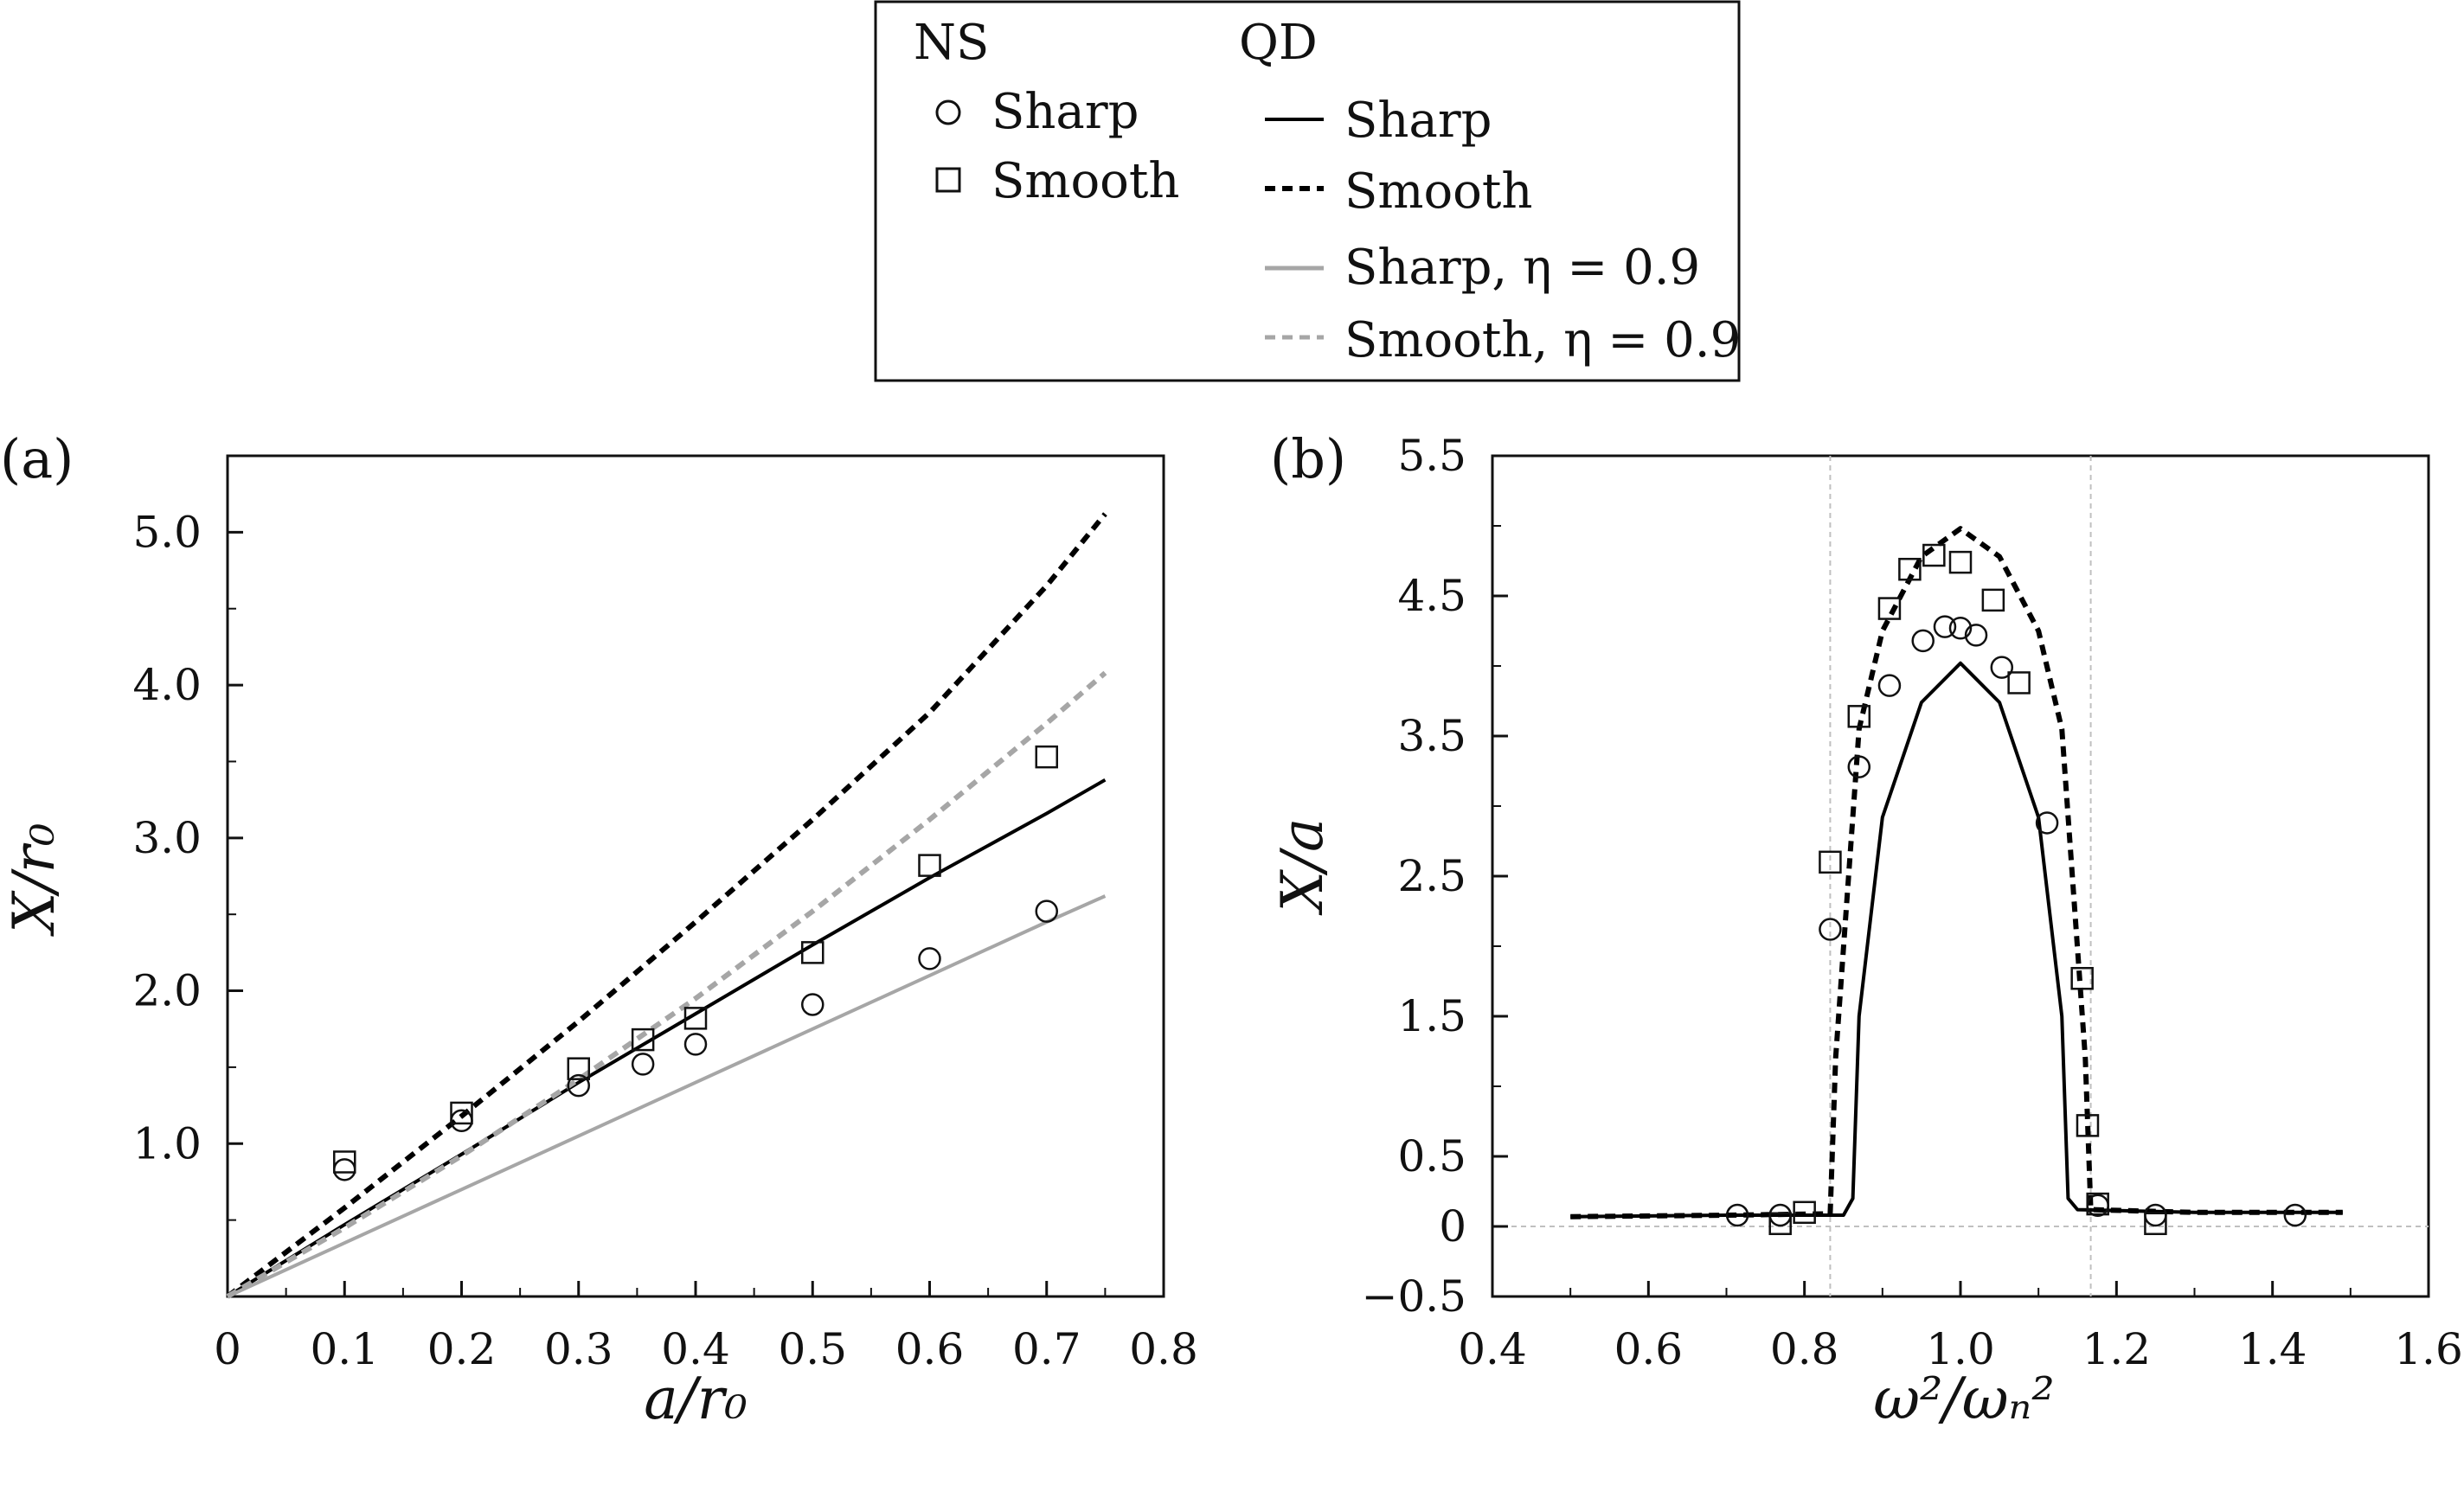 The width and height of the screenshot is (2464, 1498). What do you see at coordinates (948, 180) in the screenshot?
I see `legend-square-marker` at bounding box center [948, 180].